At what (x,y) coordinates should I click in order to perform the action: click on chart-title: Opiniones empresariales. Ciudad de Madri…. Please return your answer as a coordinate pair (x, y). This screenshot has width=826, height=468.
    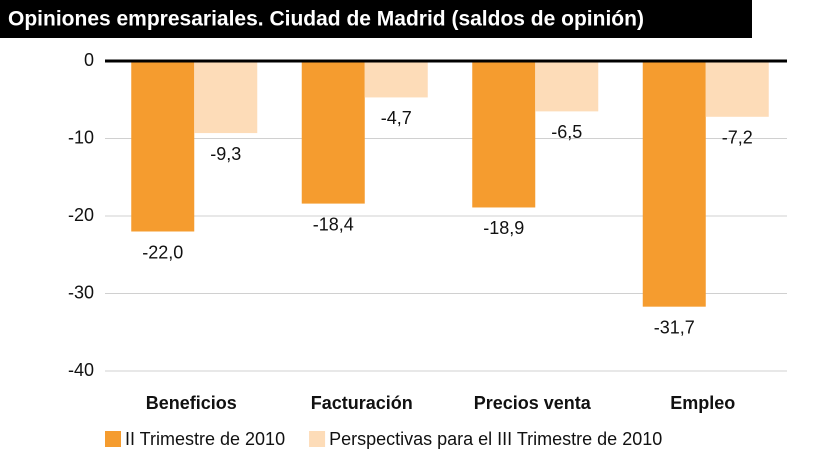
    Looking at the image, I should click on (326, 19).